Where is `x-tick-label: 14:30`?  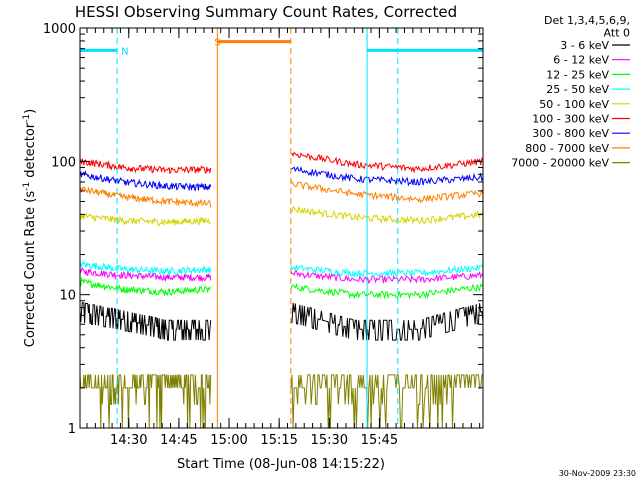
x-tick-label: 14:30 is located at coordinates (128, 440).